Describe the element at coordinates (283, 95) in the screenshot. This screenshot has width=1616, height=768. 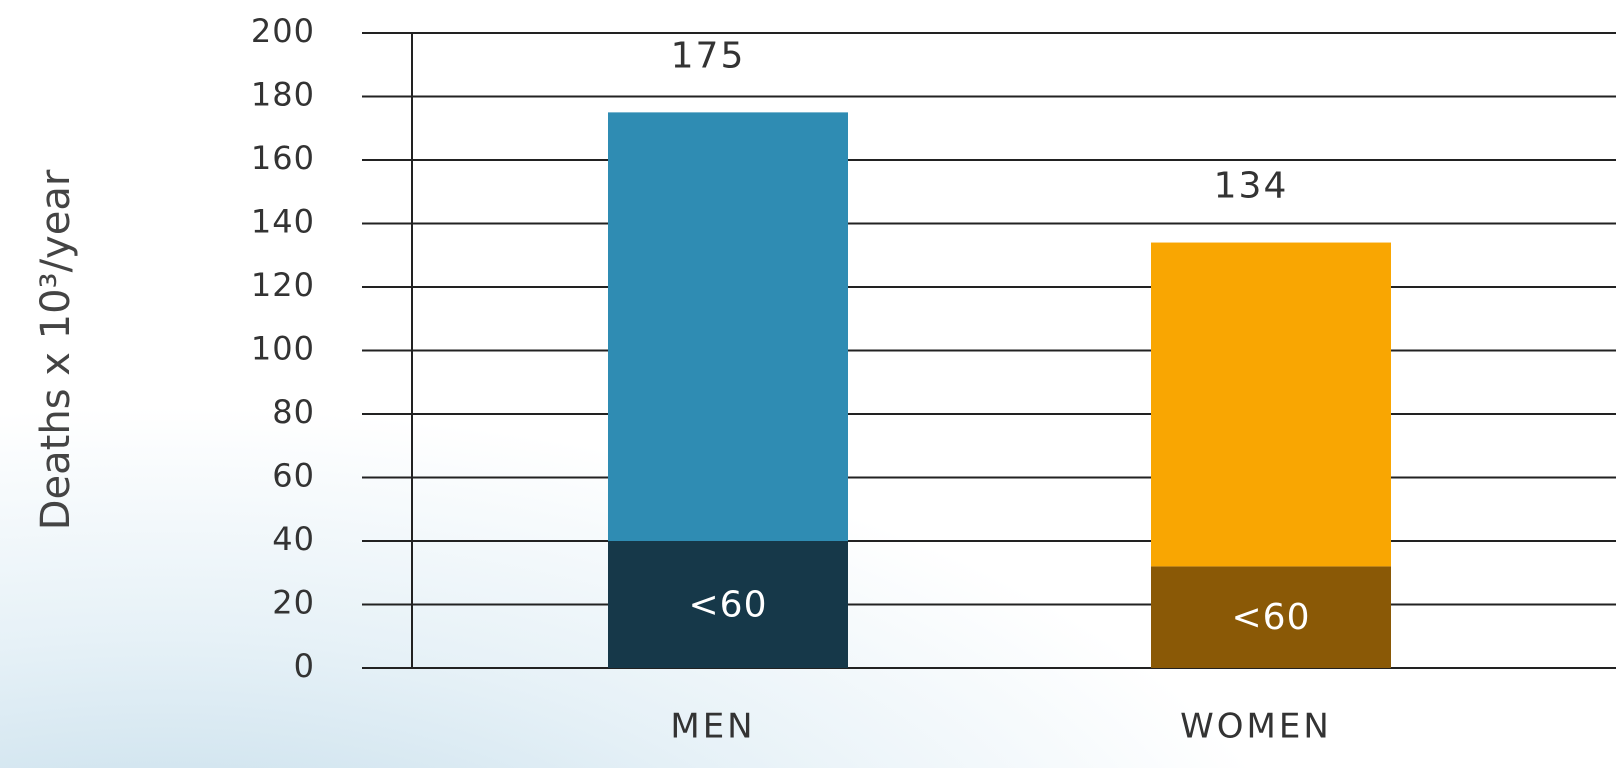
I see `y-tick-label: 180` at that location.